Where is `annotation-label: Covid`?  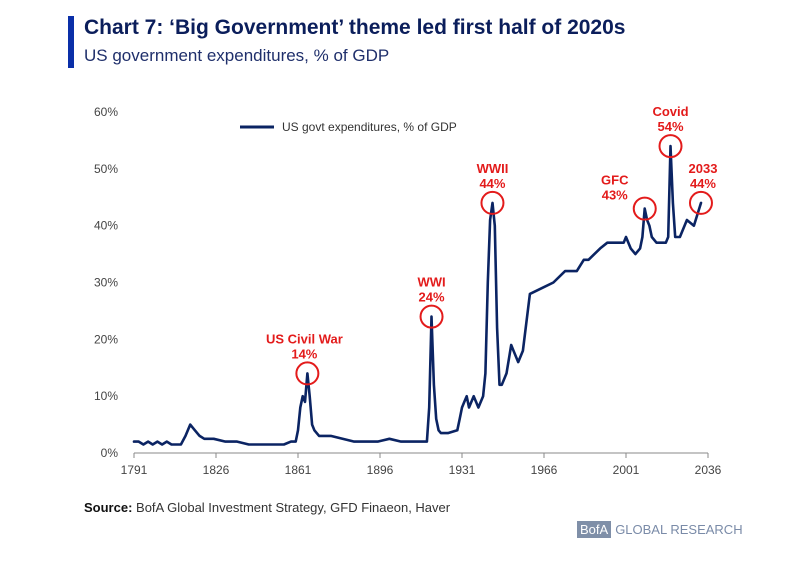
annotation-label: Covid is located at coordinates (670, 111).